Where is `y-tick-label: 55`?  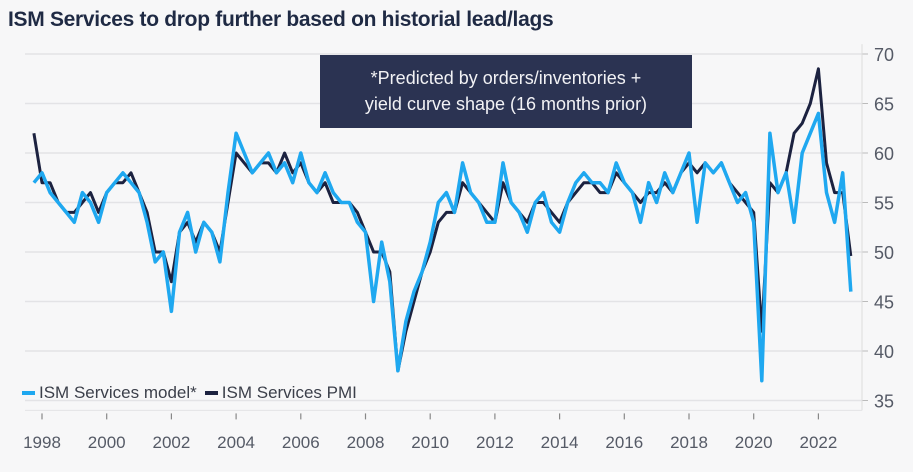 y-tick-label: 55 is located at coordinates (884, 204).